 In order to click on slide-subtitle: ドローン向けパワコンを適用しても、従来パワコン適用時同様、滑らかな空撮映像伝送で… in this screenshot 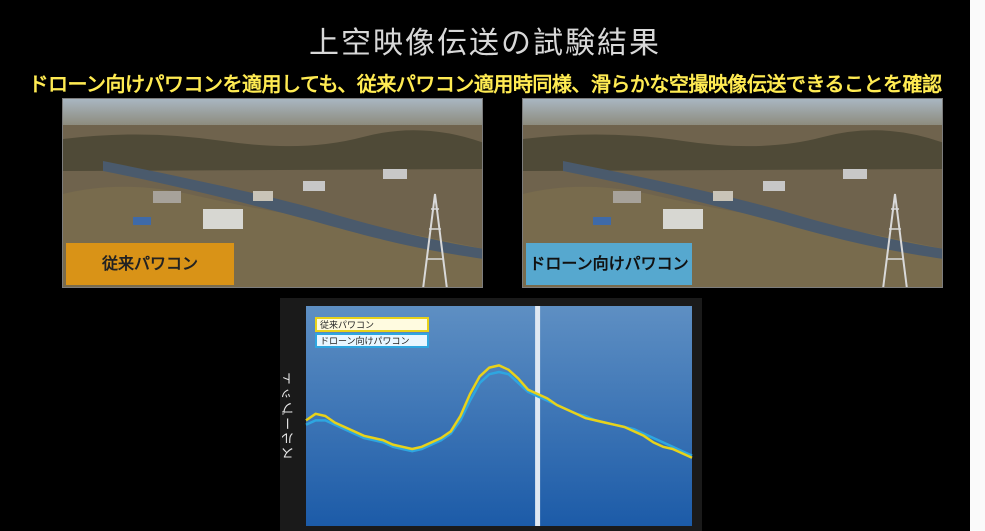, I will do `click(485, 84)`.